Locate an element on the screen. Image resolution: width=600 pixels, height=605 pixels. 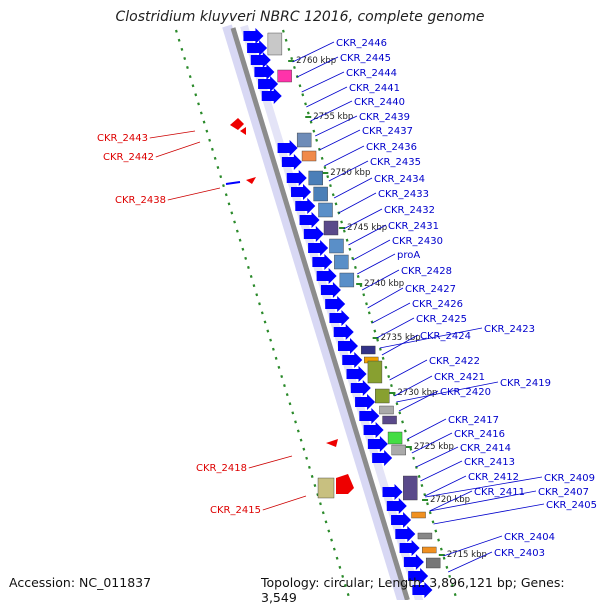
forward-gene-label: CKR_2444 is located at coordinates (371, 73).